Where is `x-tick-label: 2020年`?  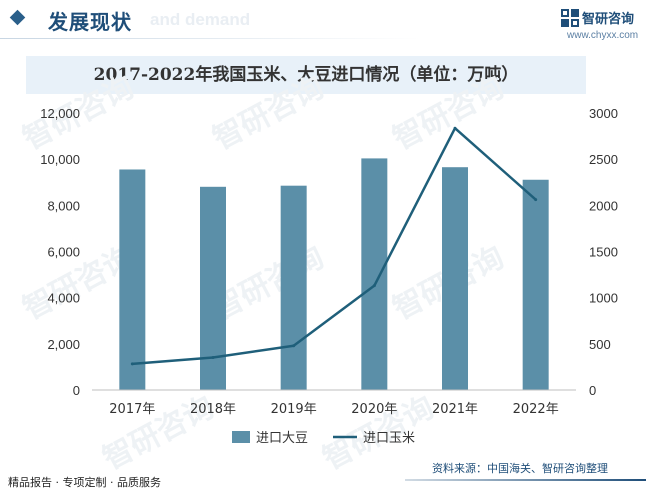 x-tick-label: 2020年 is located at coordinates (374, 409).